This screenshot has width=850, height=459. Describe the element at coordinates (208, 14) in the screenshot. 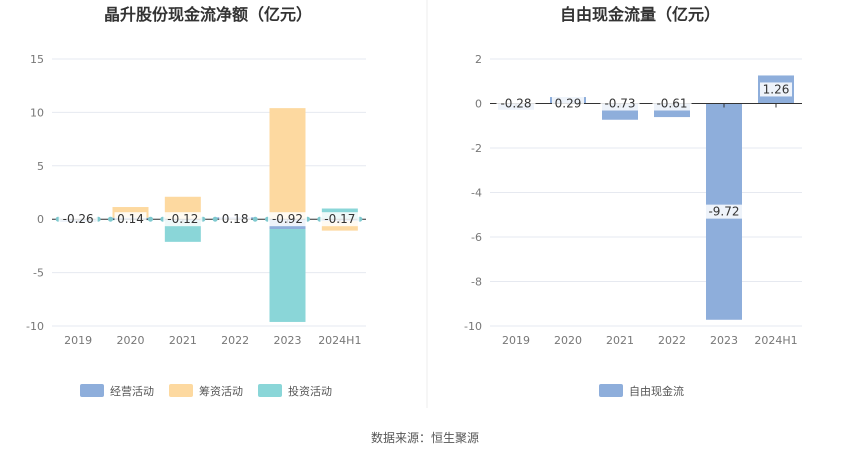

I see `left-chart-title: 晶升股份现金流净额（亿元）` at that location.